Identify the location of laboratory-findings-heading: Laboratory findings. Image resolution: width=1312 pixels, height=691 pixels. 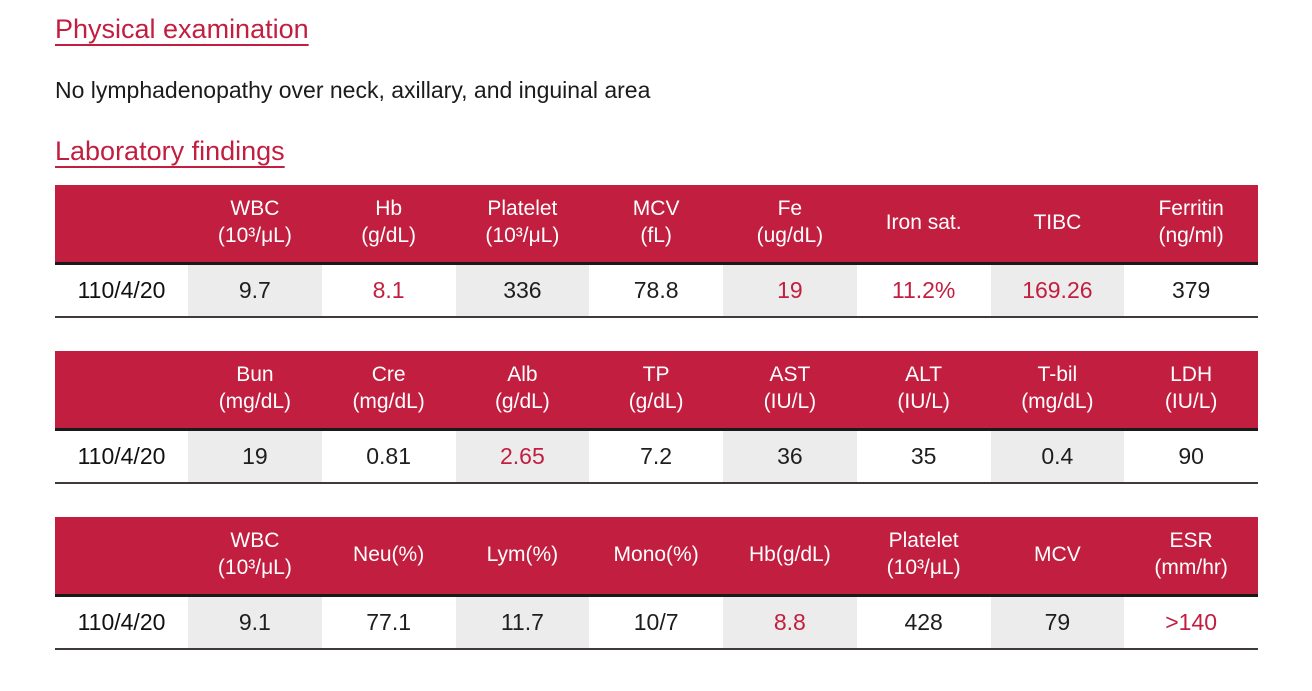
(170, 151).